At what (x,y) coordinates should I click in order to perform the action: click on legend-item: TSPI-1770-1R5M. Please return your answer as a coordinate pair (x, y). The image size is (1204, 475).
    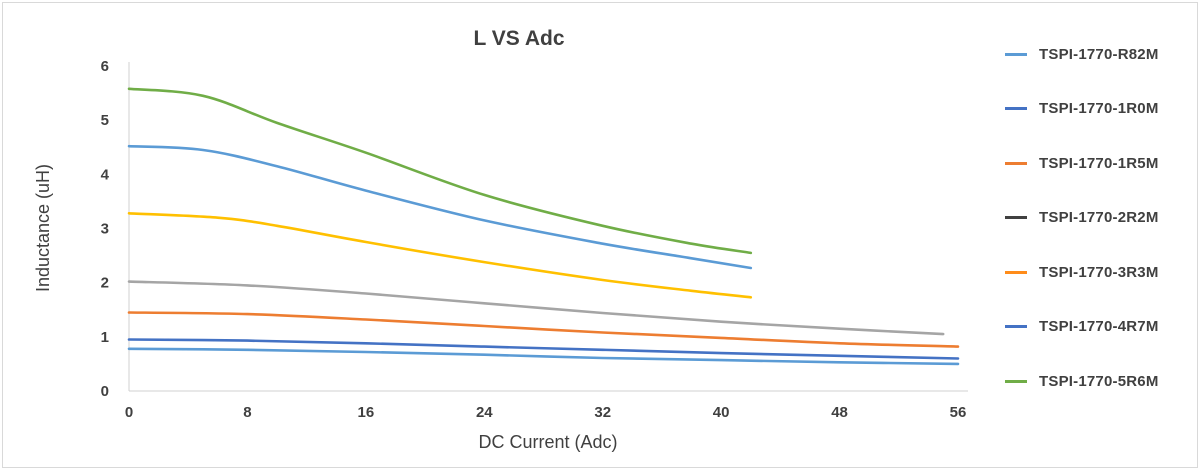
    Looking at the image, I should click on (1082, 163).